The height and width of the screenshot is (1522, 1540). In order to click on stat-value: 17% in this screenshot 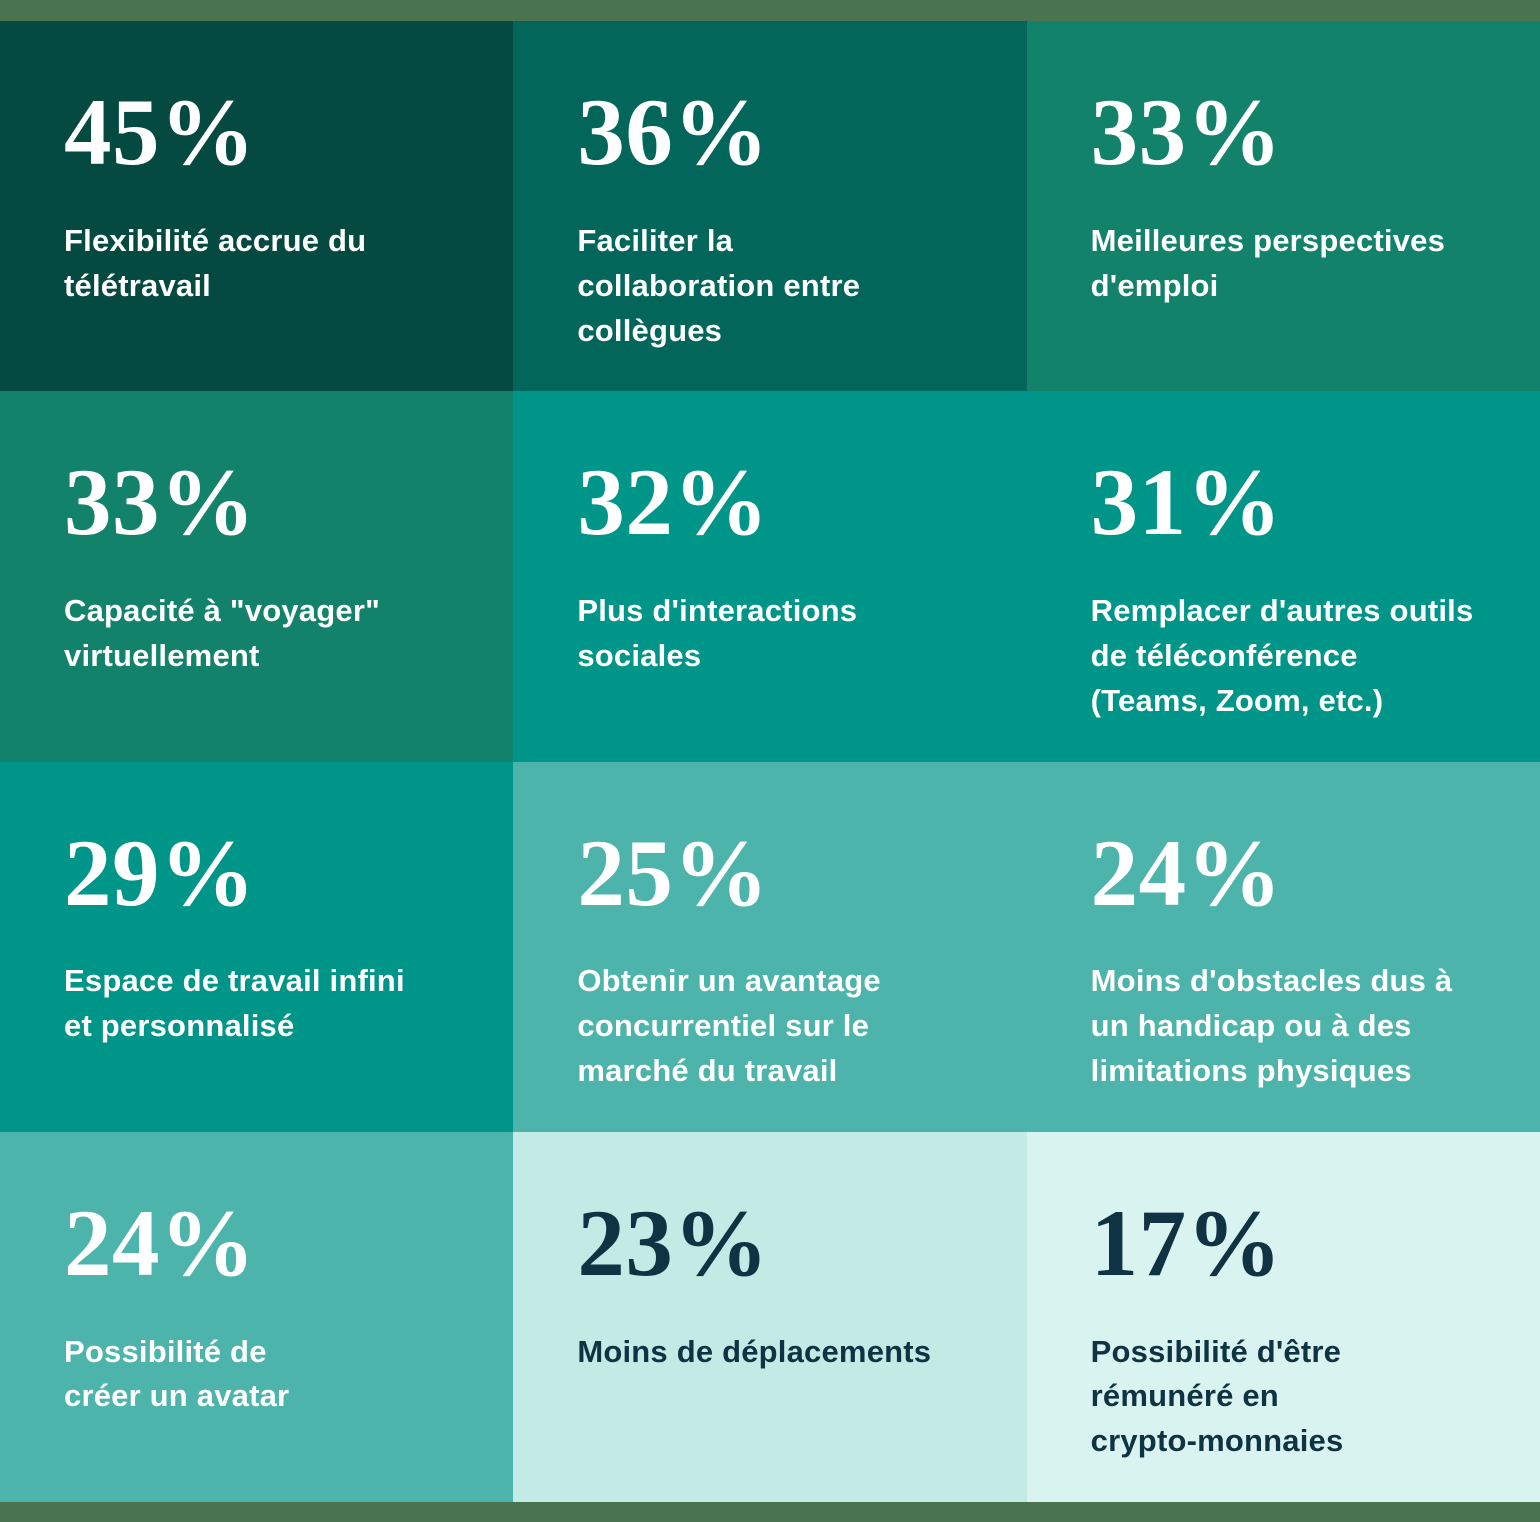, I will do `click(1186, 1242)`.